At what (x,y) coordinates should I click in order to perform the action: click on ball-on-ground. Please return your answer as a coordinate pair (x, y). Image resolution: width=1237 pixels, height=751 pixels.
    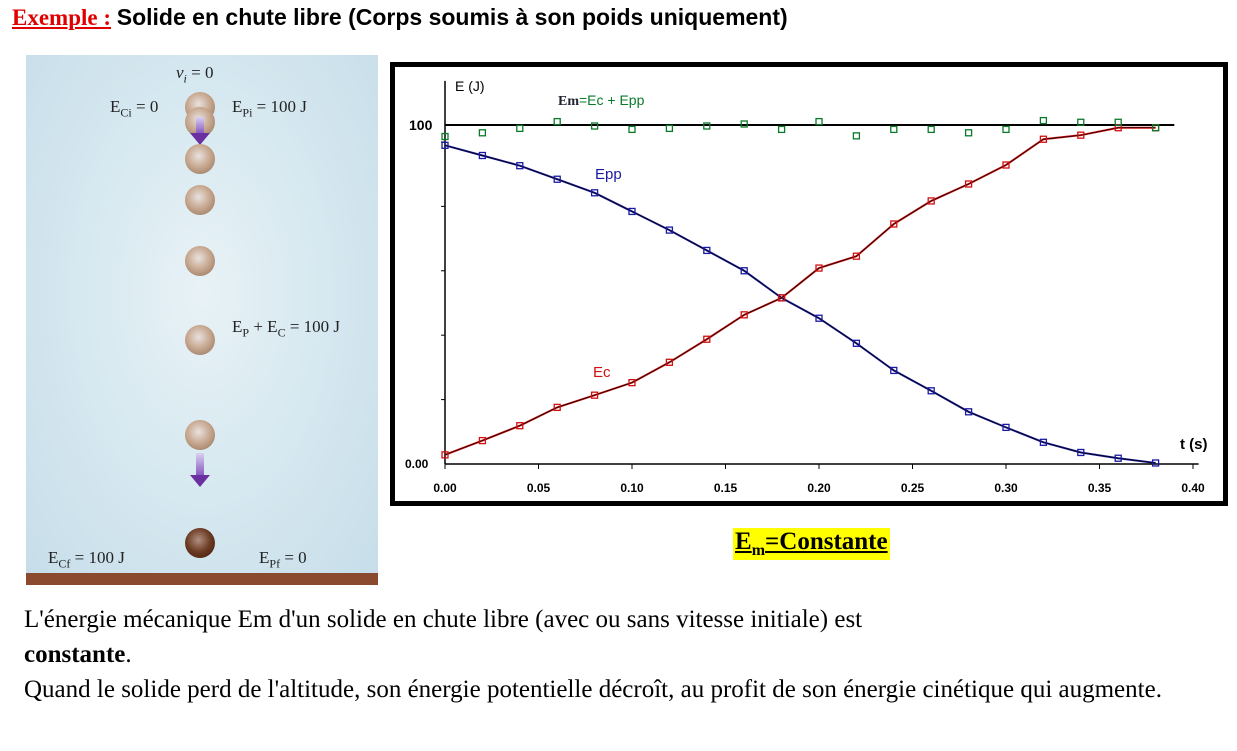
    Looking at the image, I should click on (200, 543).